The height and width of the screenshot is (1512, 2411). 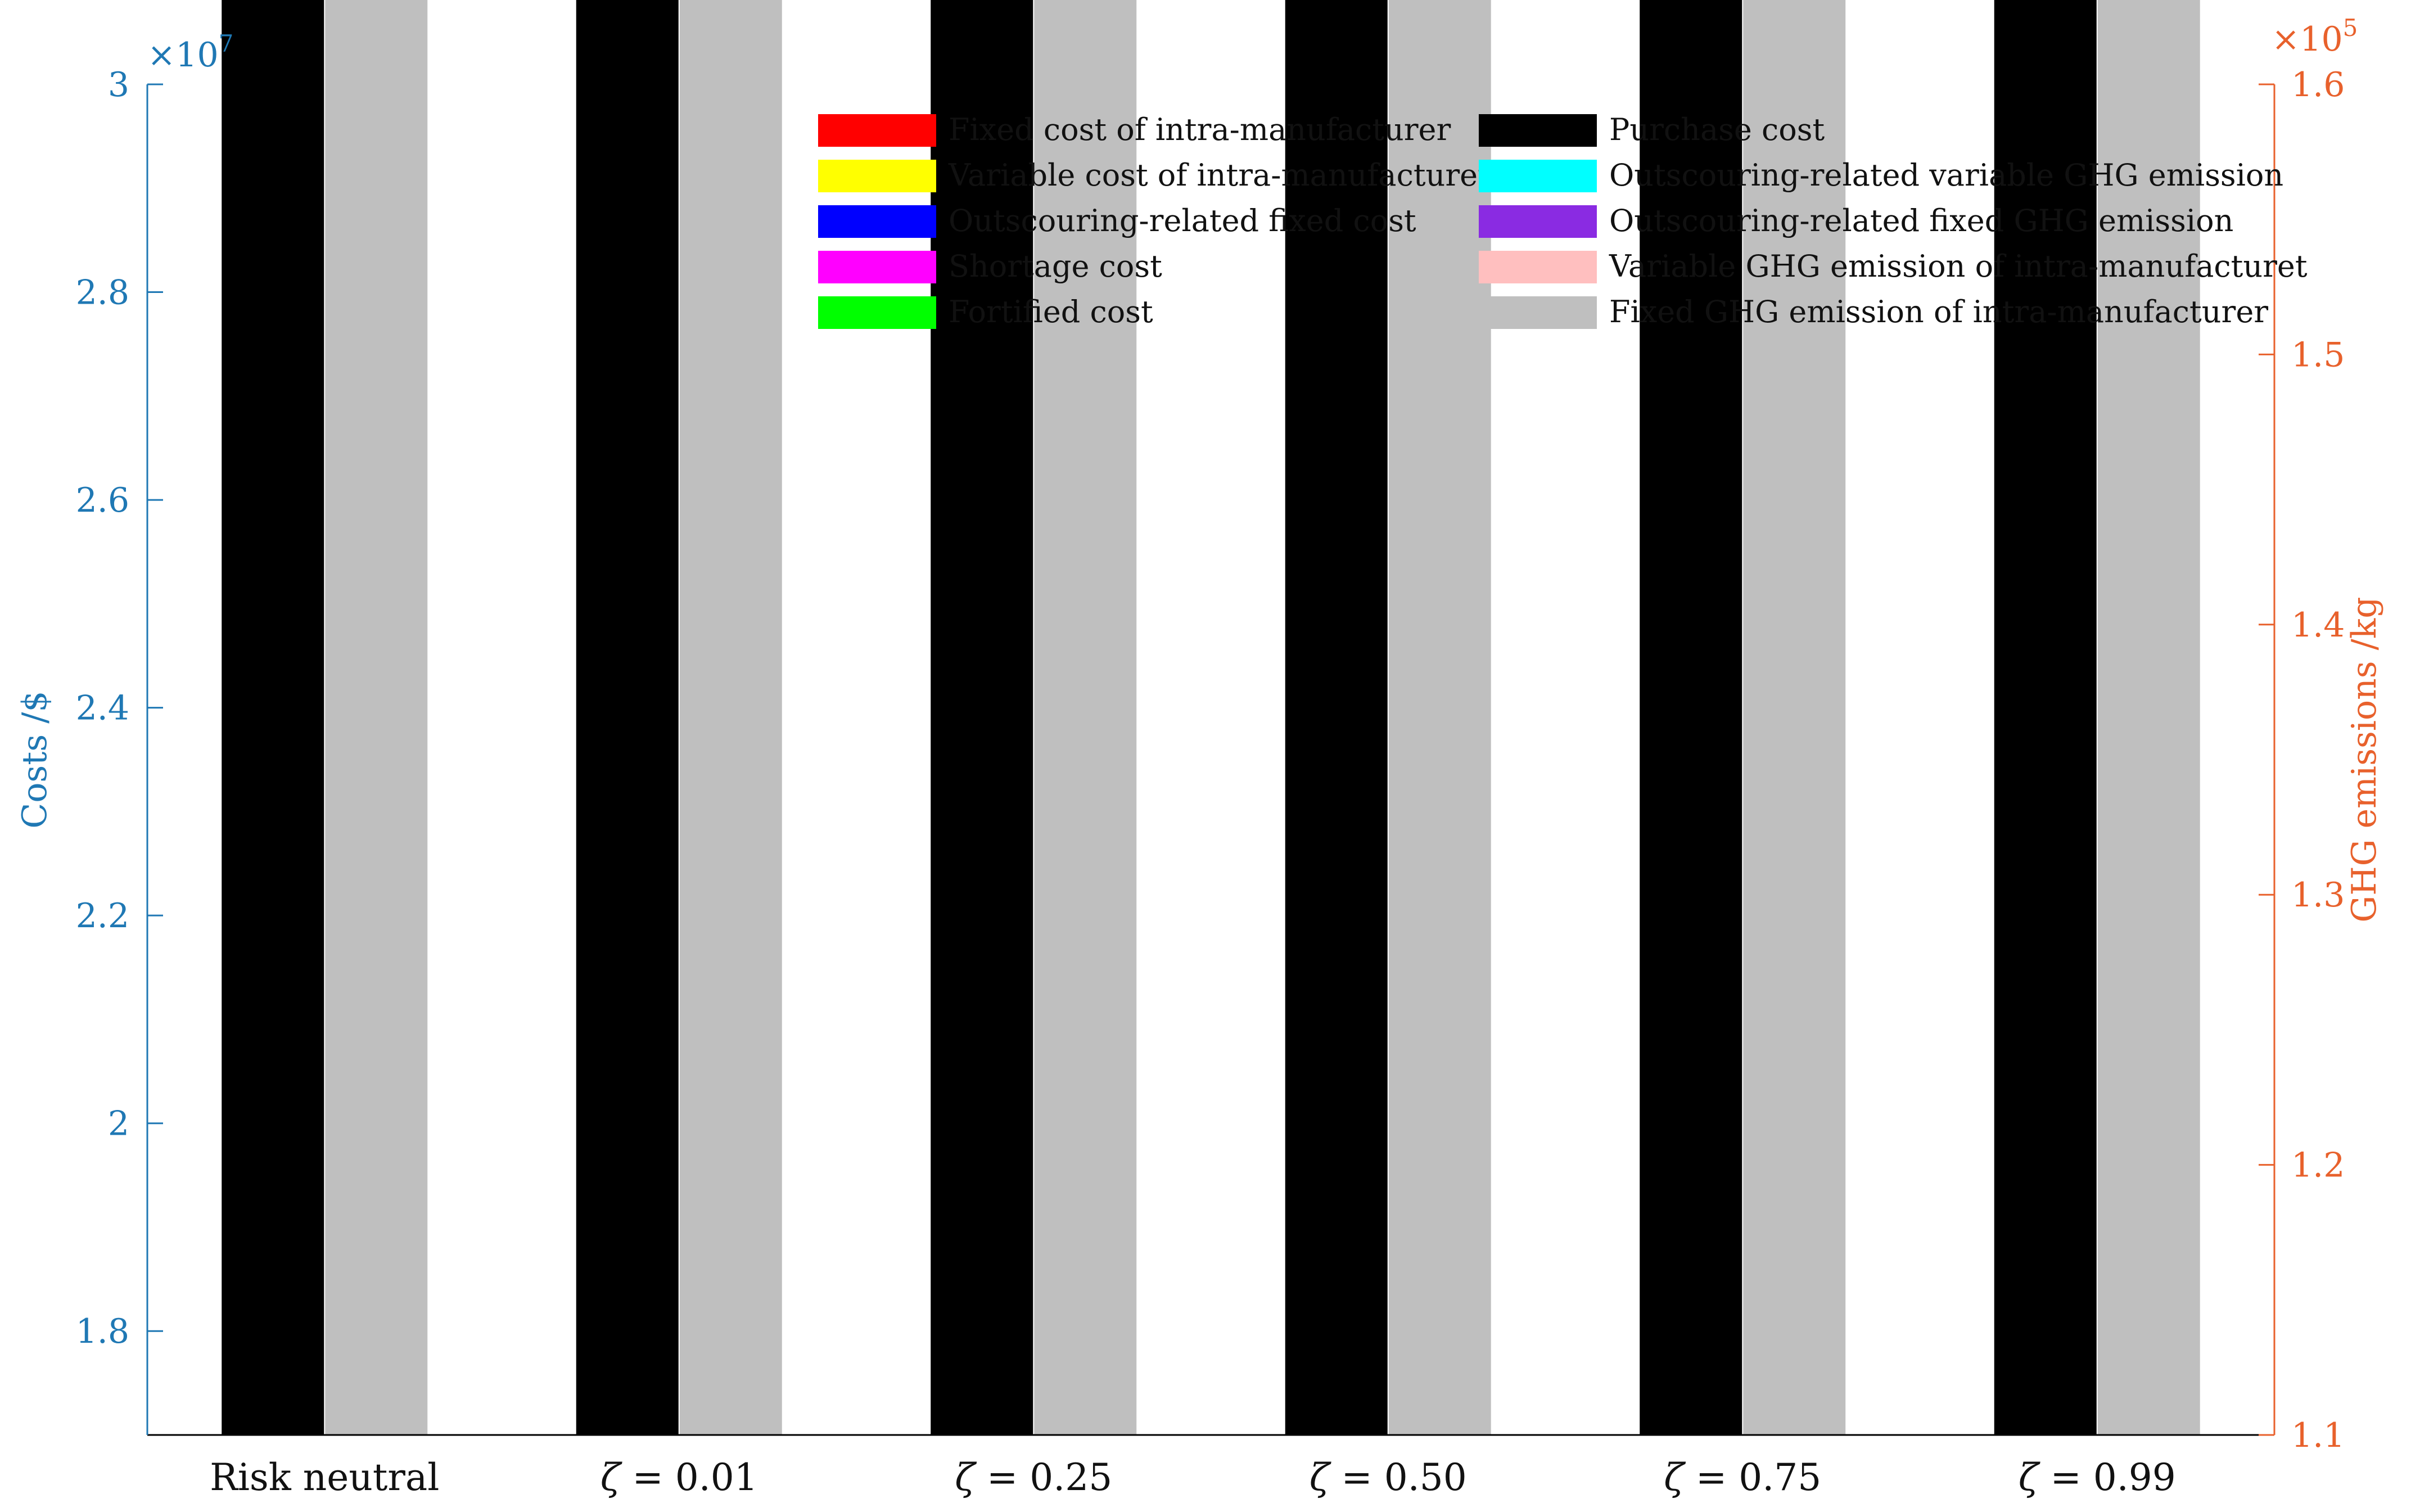 I want to click on x-tick-symbol-6: ζ, so click(x=2030, y=1478).